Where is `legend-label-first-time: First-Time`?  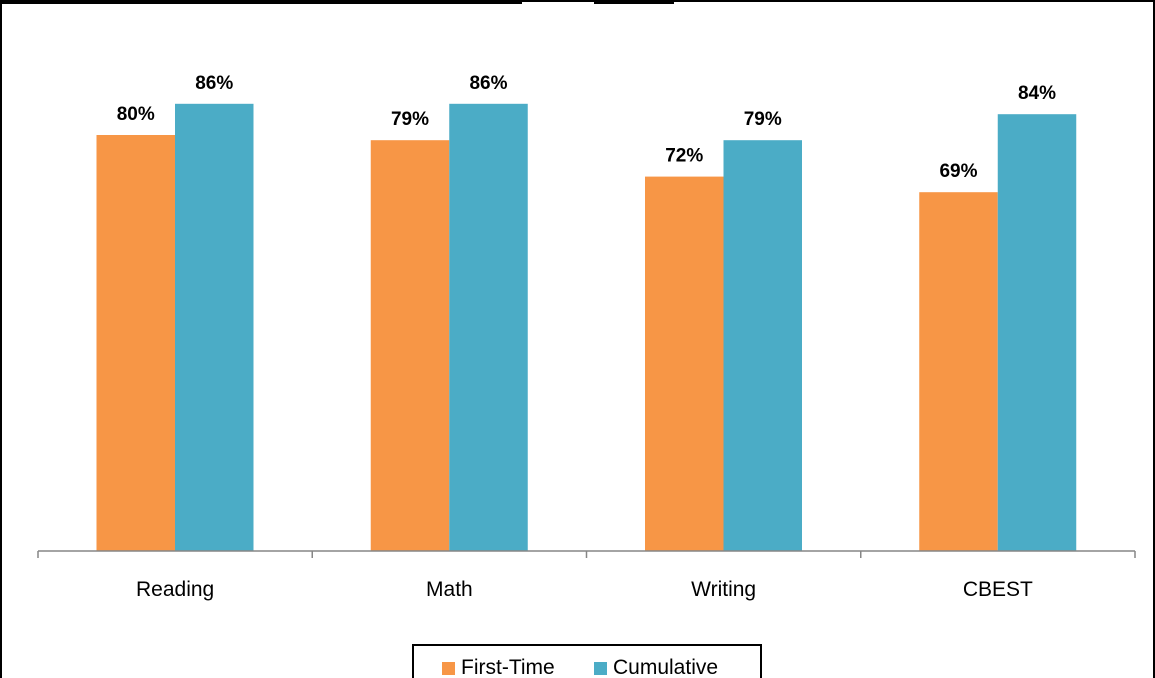 legend-label-first-time: First-Time is located at coordinates (508, 667).